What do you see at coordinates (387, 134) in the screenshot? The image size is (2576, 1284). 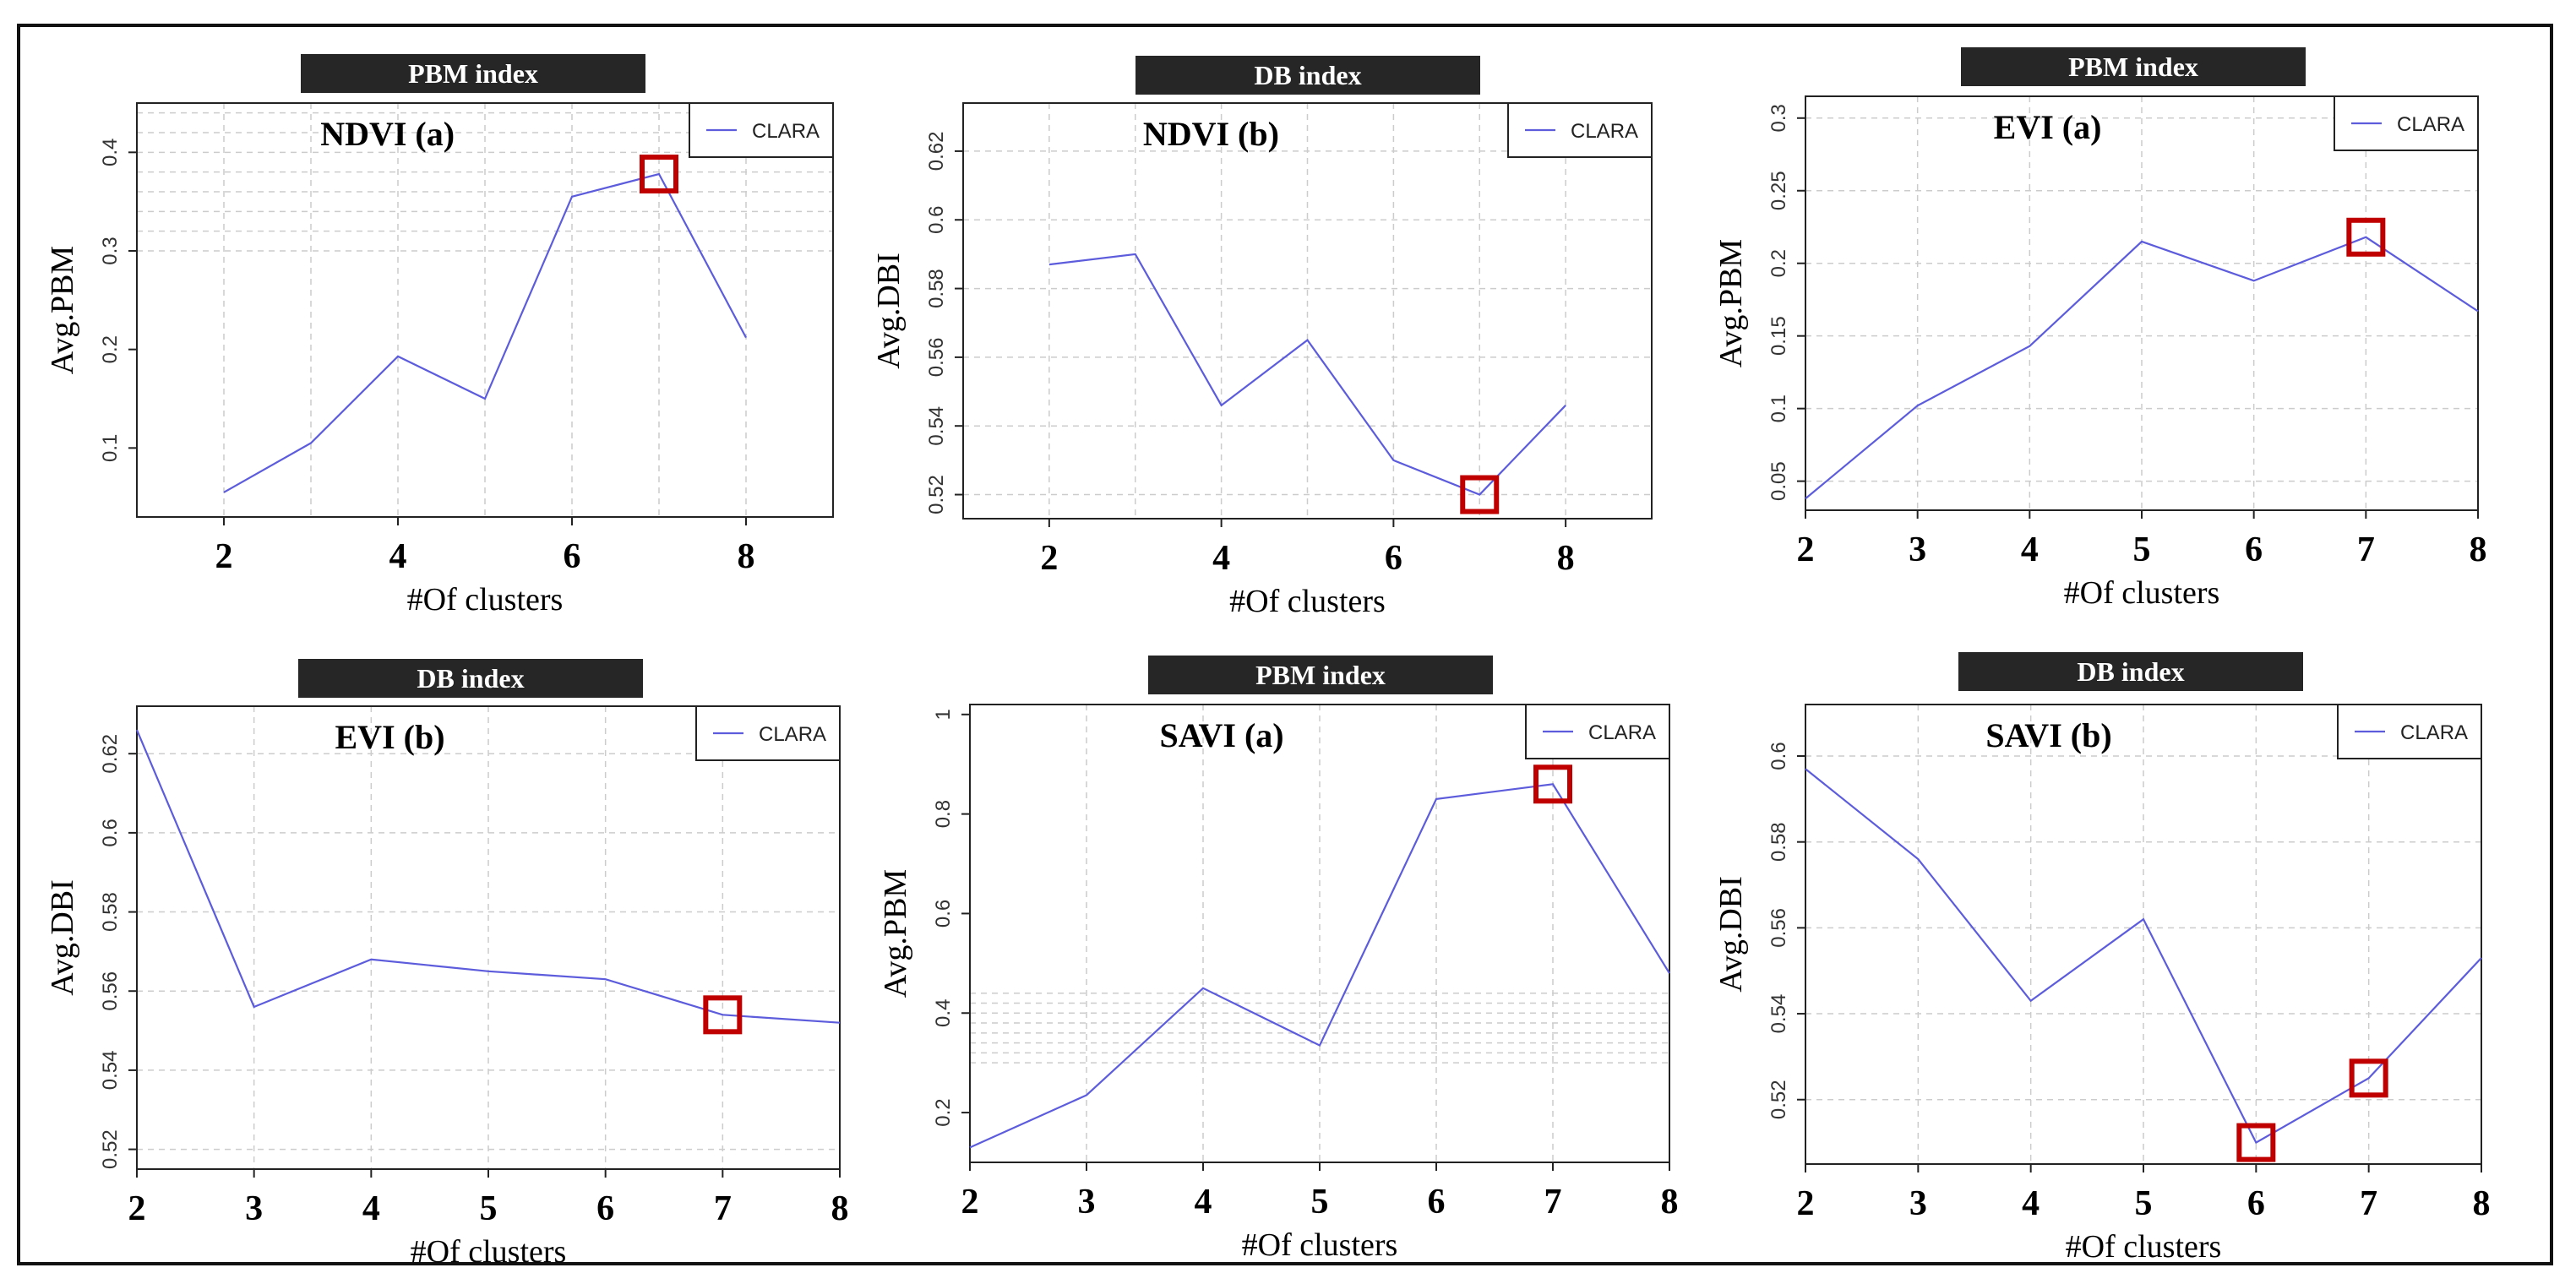 I see `chart-title: NDVI (a)` at bounding box center [387, 134].